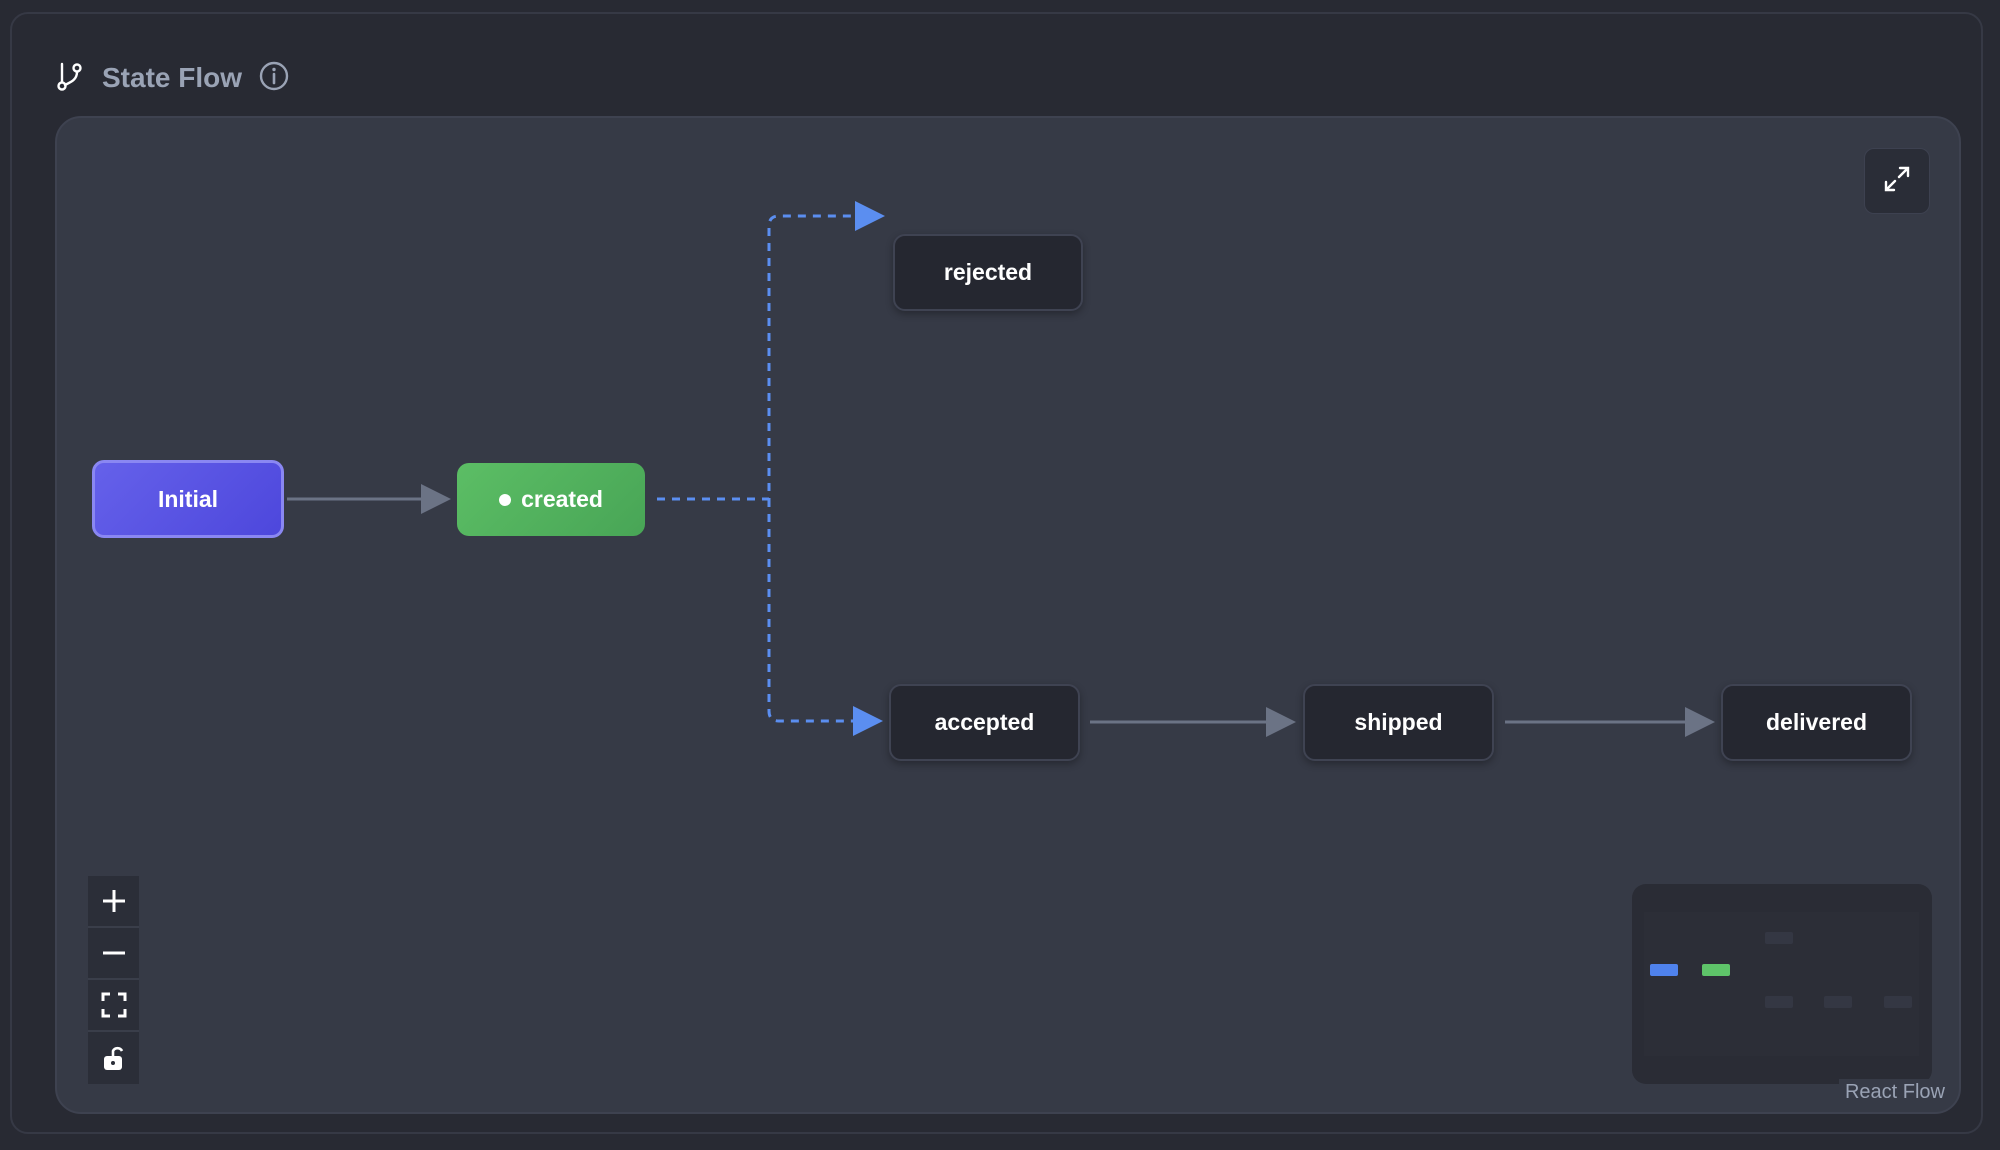 The image size is (2000, 1150). What do you see at coordinates (1838, 1002) in the screenshot?
I see `minimap-node-shipped` at bounding box center [1838, 1002].